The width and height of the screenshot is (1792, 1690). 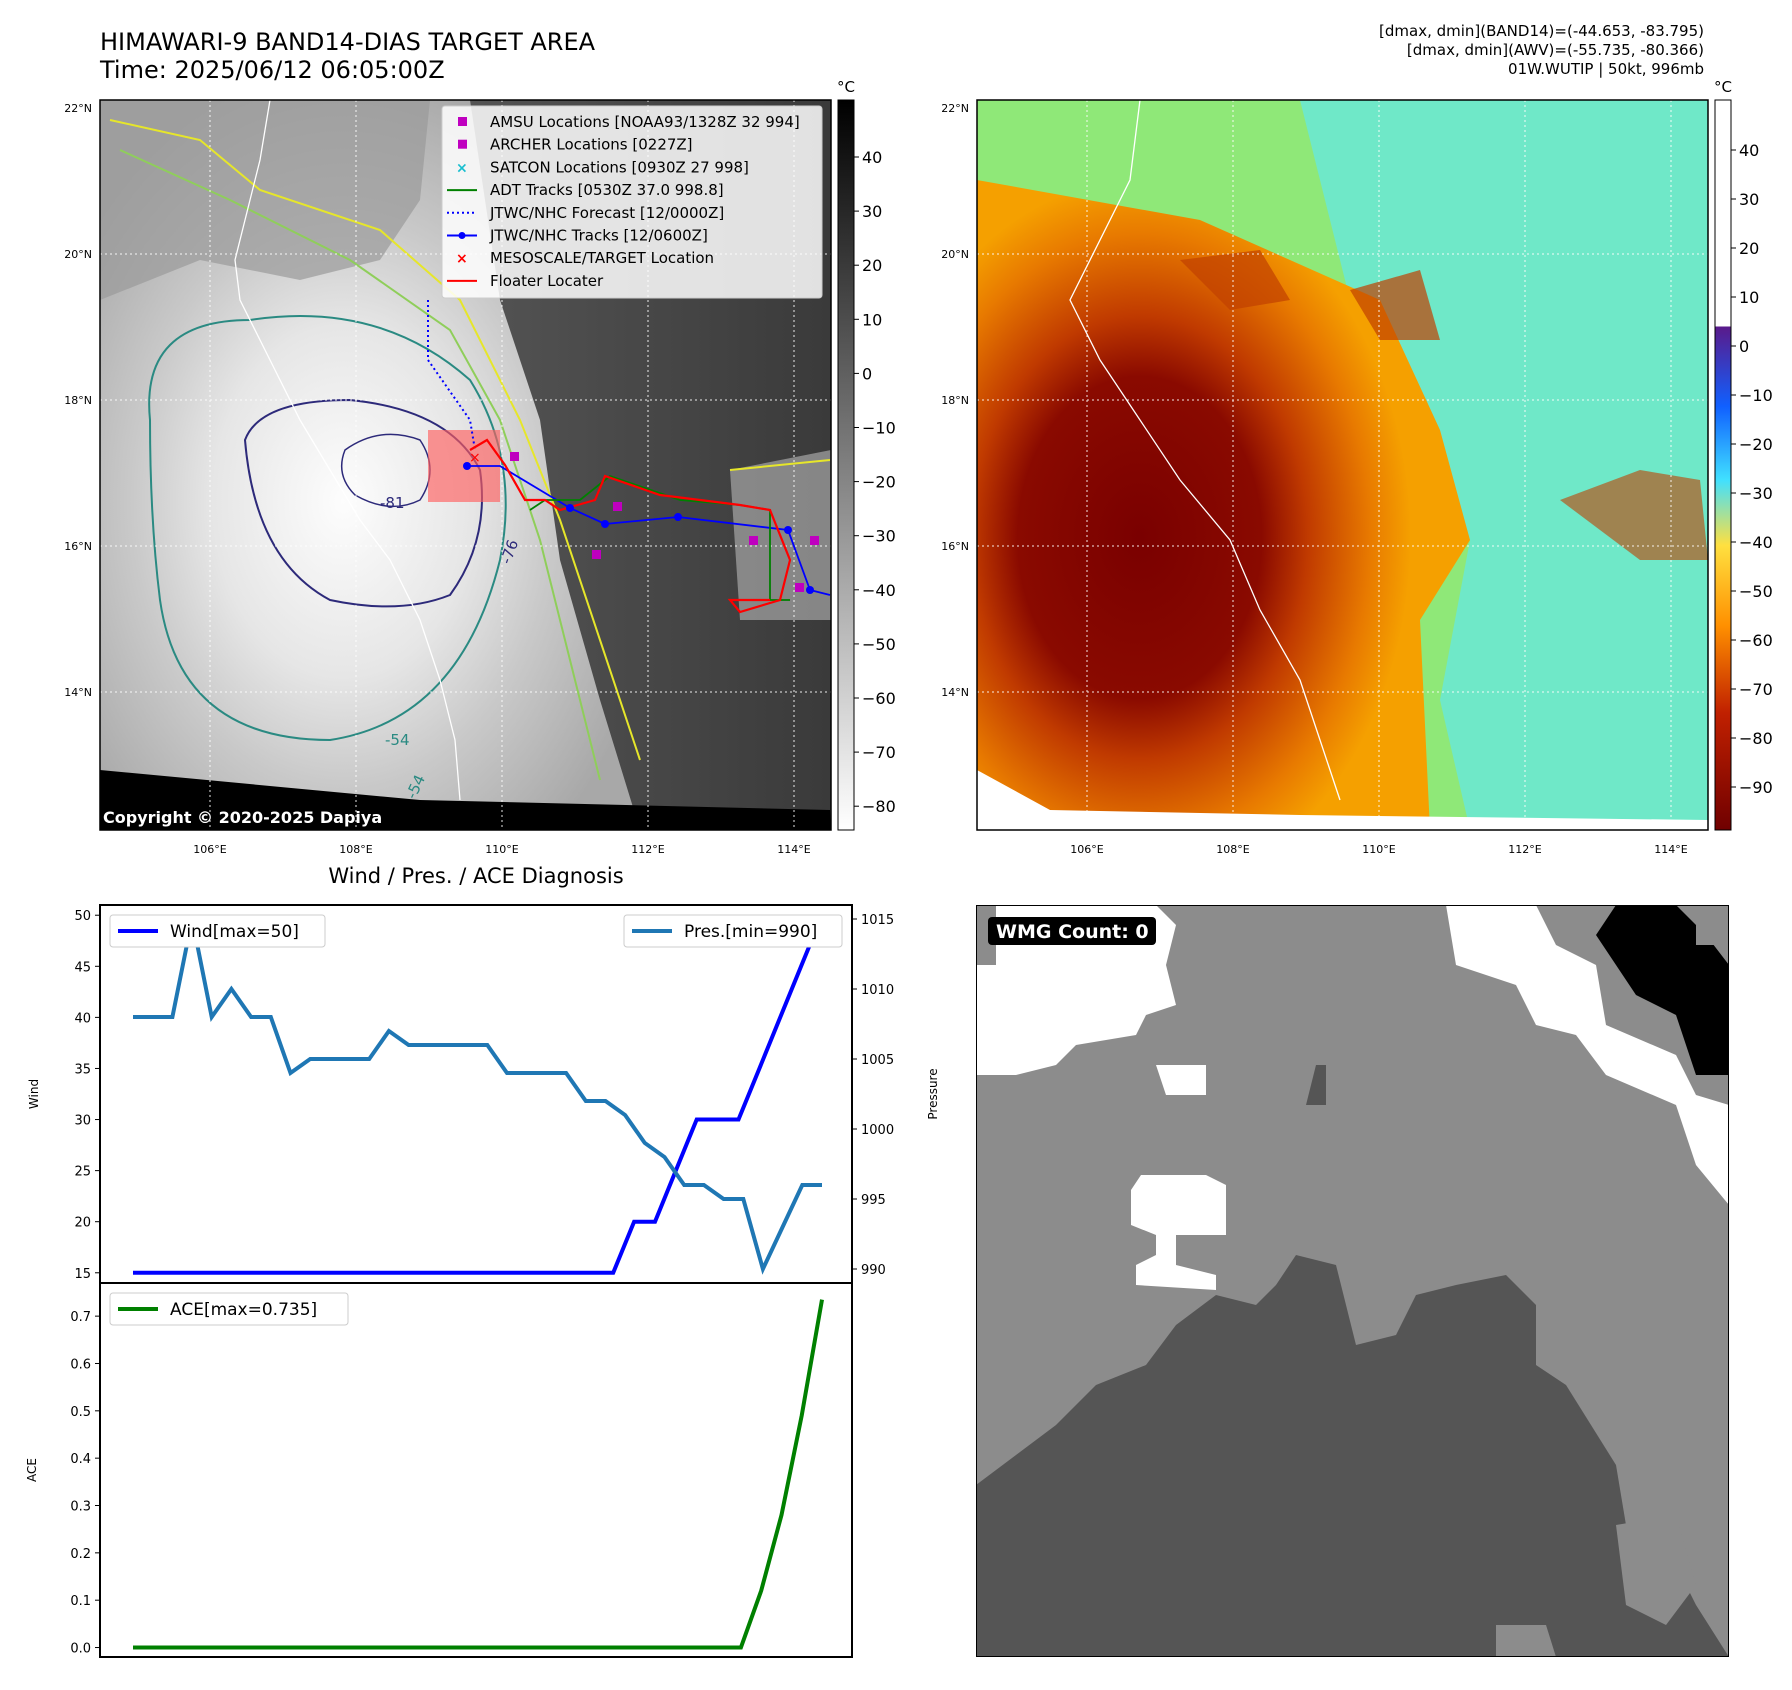 I want to click on contour-label-81: -81, so click(x=392, y=503).